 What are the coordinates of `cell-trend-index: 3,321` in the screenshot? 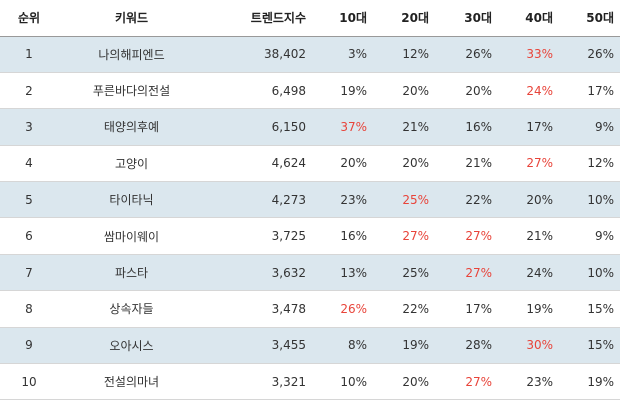 It's located at (258, 381).